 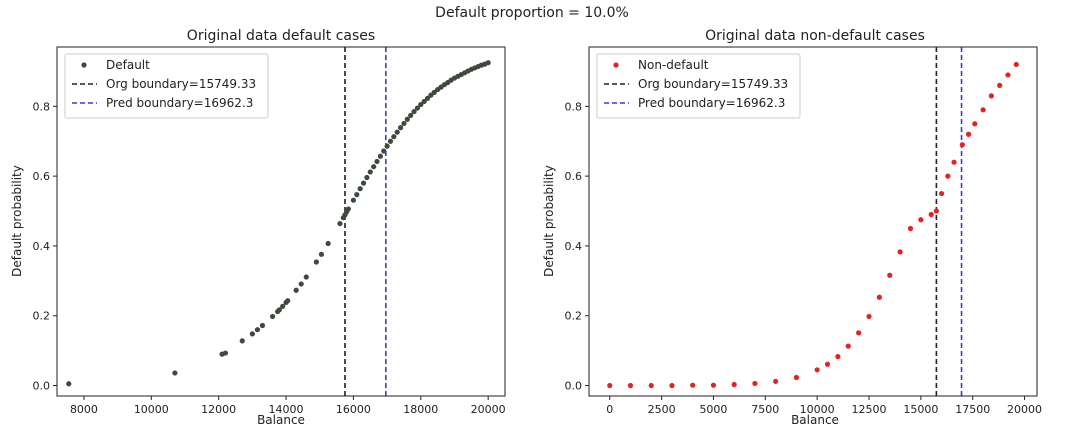 What do you see at coordinates (181, 84) in the screenshot?
I see `left-legend-org-label: Org boundary=15749.33` at bounding box center [181, 84].